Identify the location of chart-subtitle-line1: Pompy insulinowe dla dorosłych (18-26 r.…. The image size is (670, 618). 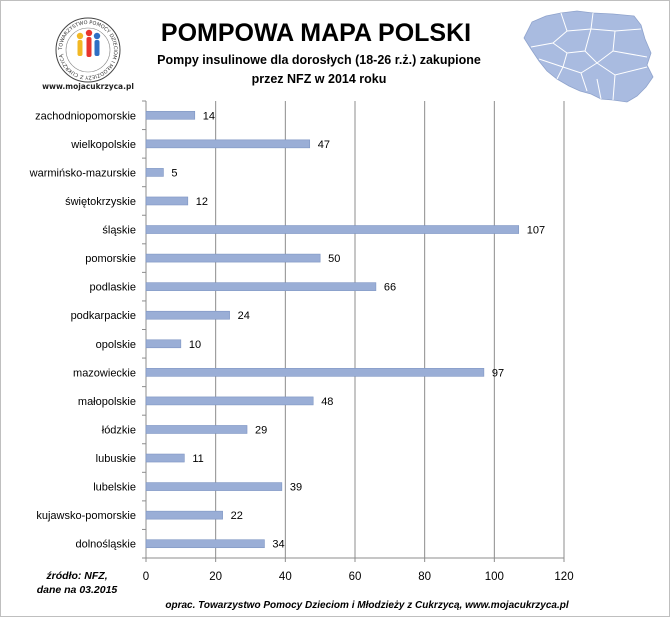
(319, 60).